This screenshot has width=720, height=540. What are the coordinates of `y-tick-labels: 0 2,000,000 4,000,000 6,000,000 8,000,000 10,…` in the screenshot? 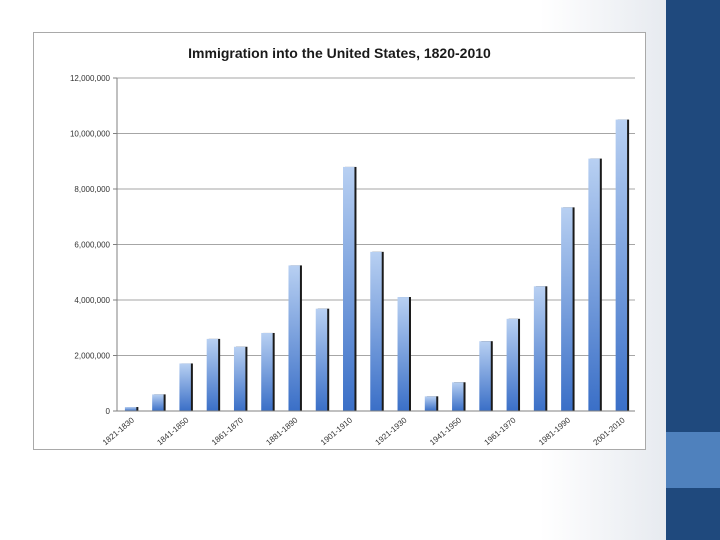 It's located at (90, 245).